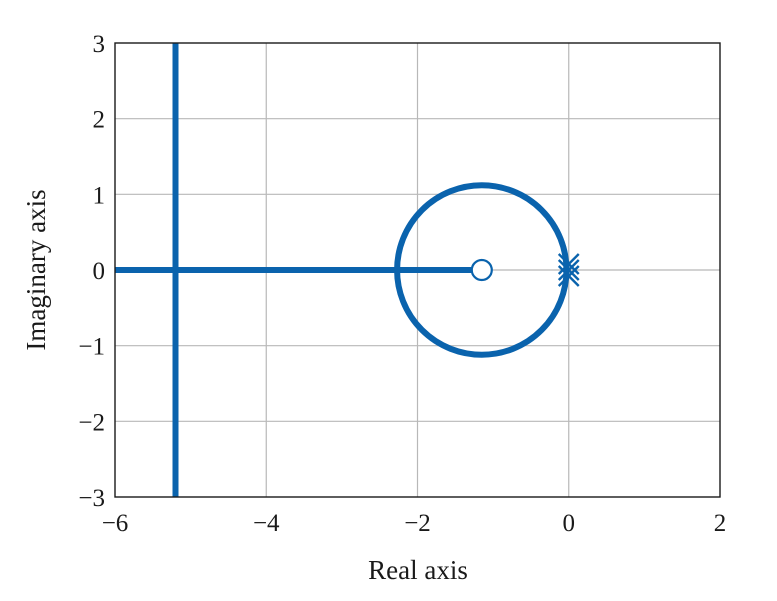 The height and width of the screenshot is (601, 777). I want to click on x-tick-labels: −6 −4 −2 0 2, so click(414, 523).